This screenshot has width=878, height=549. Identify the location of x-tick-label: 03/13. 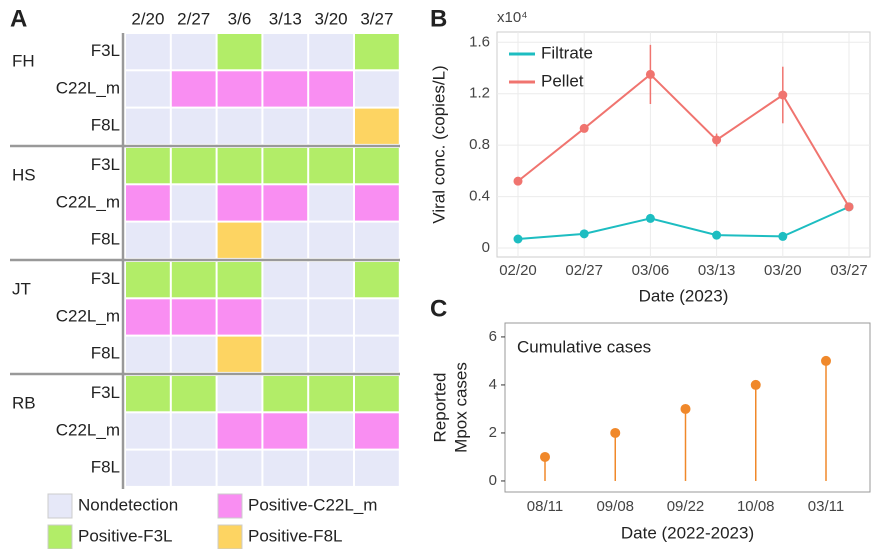
(717, 270).